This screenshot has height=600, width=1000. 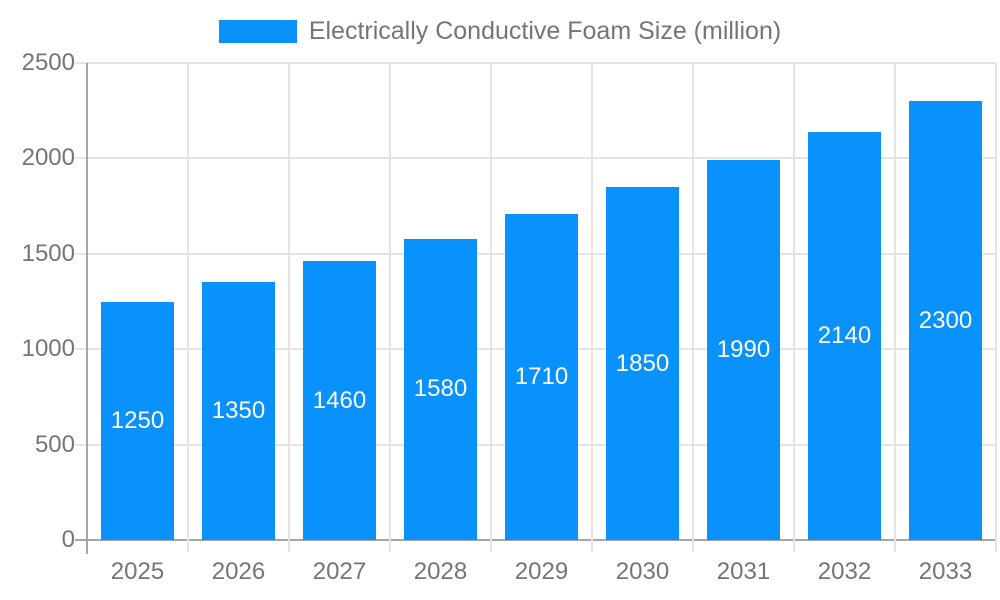 I want to click on bar-value-label: 1580, so click(x=440, y=389).